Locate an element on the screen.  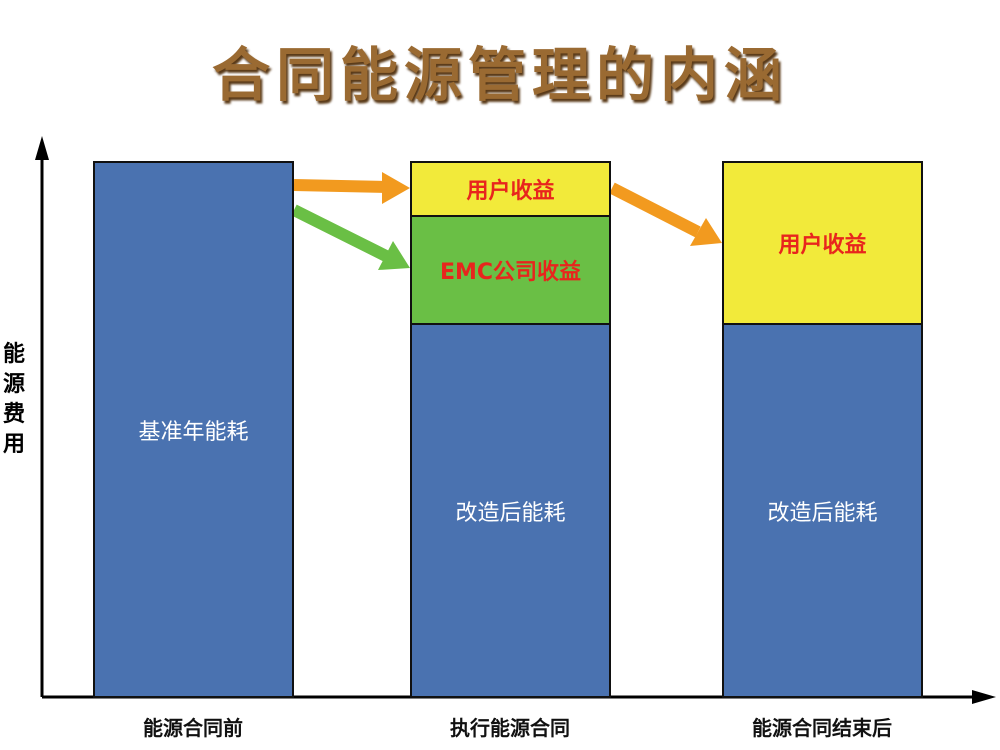
segment-label: 基准年能耗 is located at coordinates (193, 432).